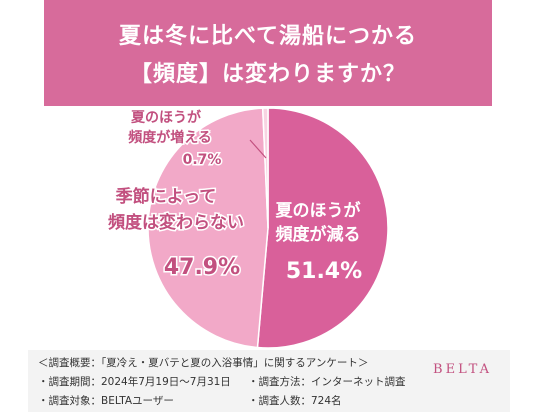 Image resolution: width=536 pixels, height=420 pixels. Describe the element at coordinates (202, 267) in the screenshot. I see `slice-same-value-label: 47.9%` at that location.